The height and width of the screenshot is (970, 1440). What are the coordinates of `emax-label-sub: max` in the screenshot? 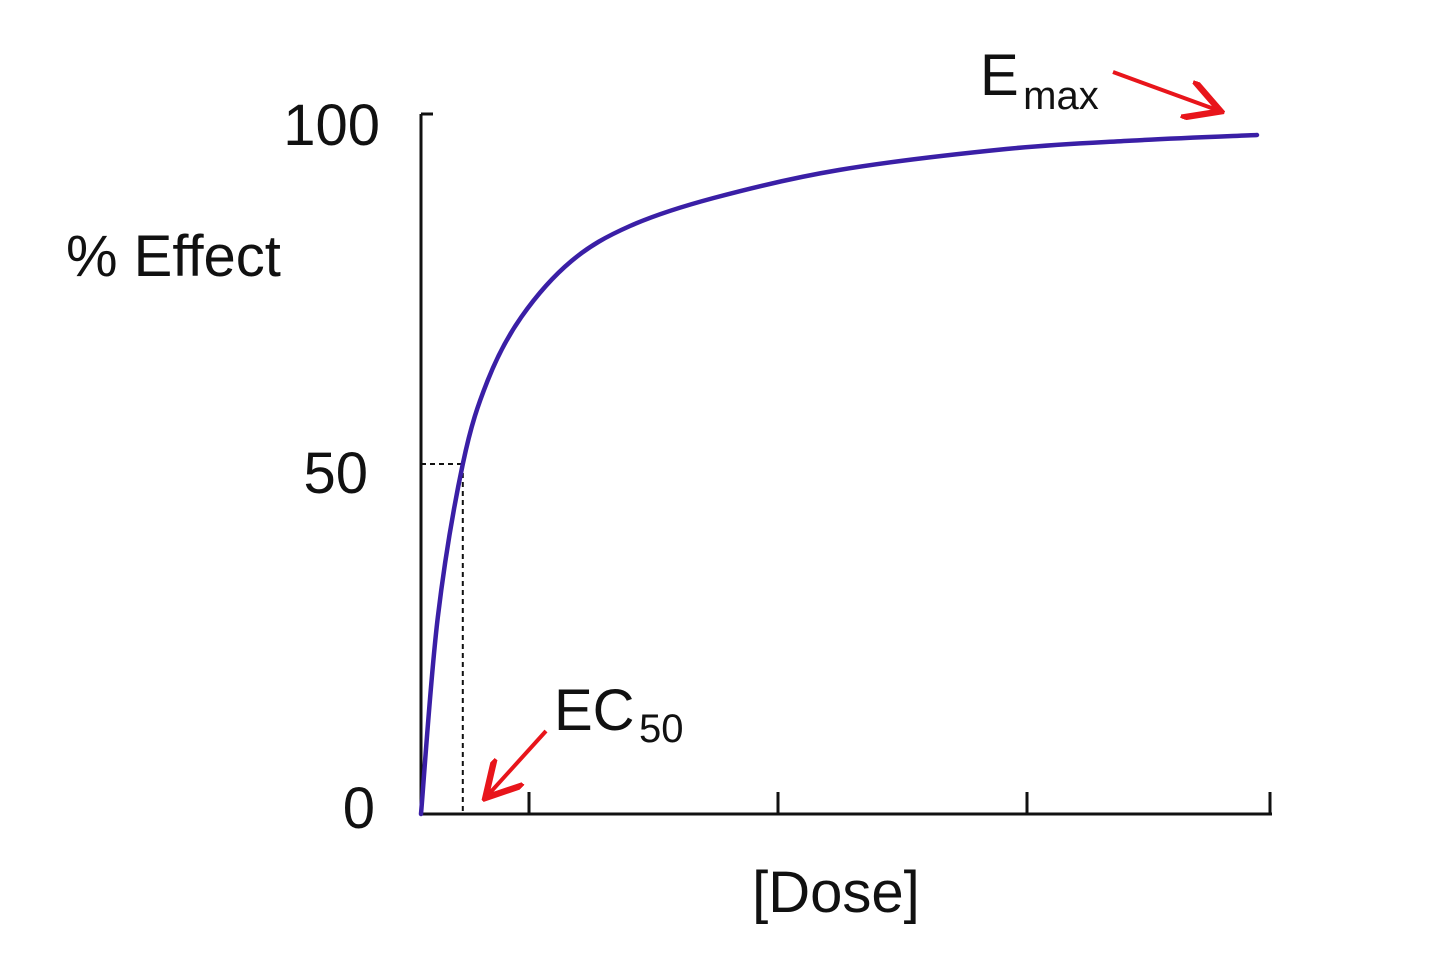 It's located at (1061, 96).